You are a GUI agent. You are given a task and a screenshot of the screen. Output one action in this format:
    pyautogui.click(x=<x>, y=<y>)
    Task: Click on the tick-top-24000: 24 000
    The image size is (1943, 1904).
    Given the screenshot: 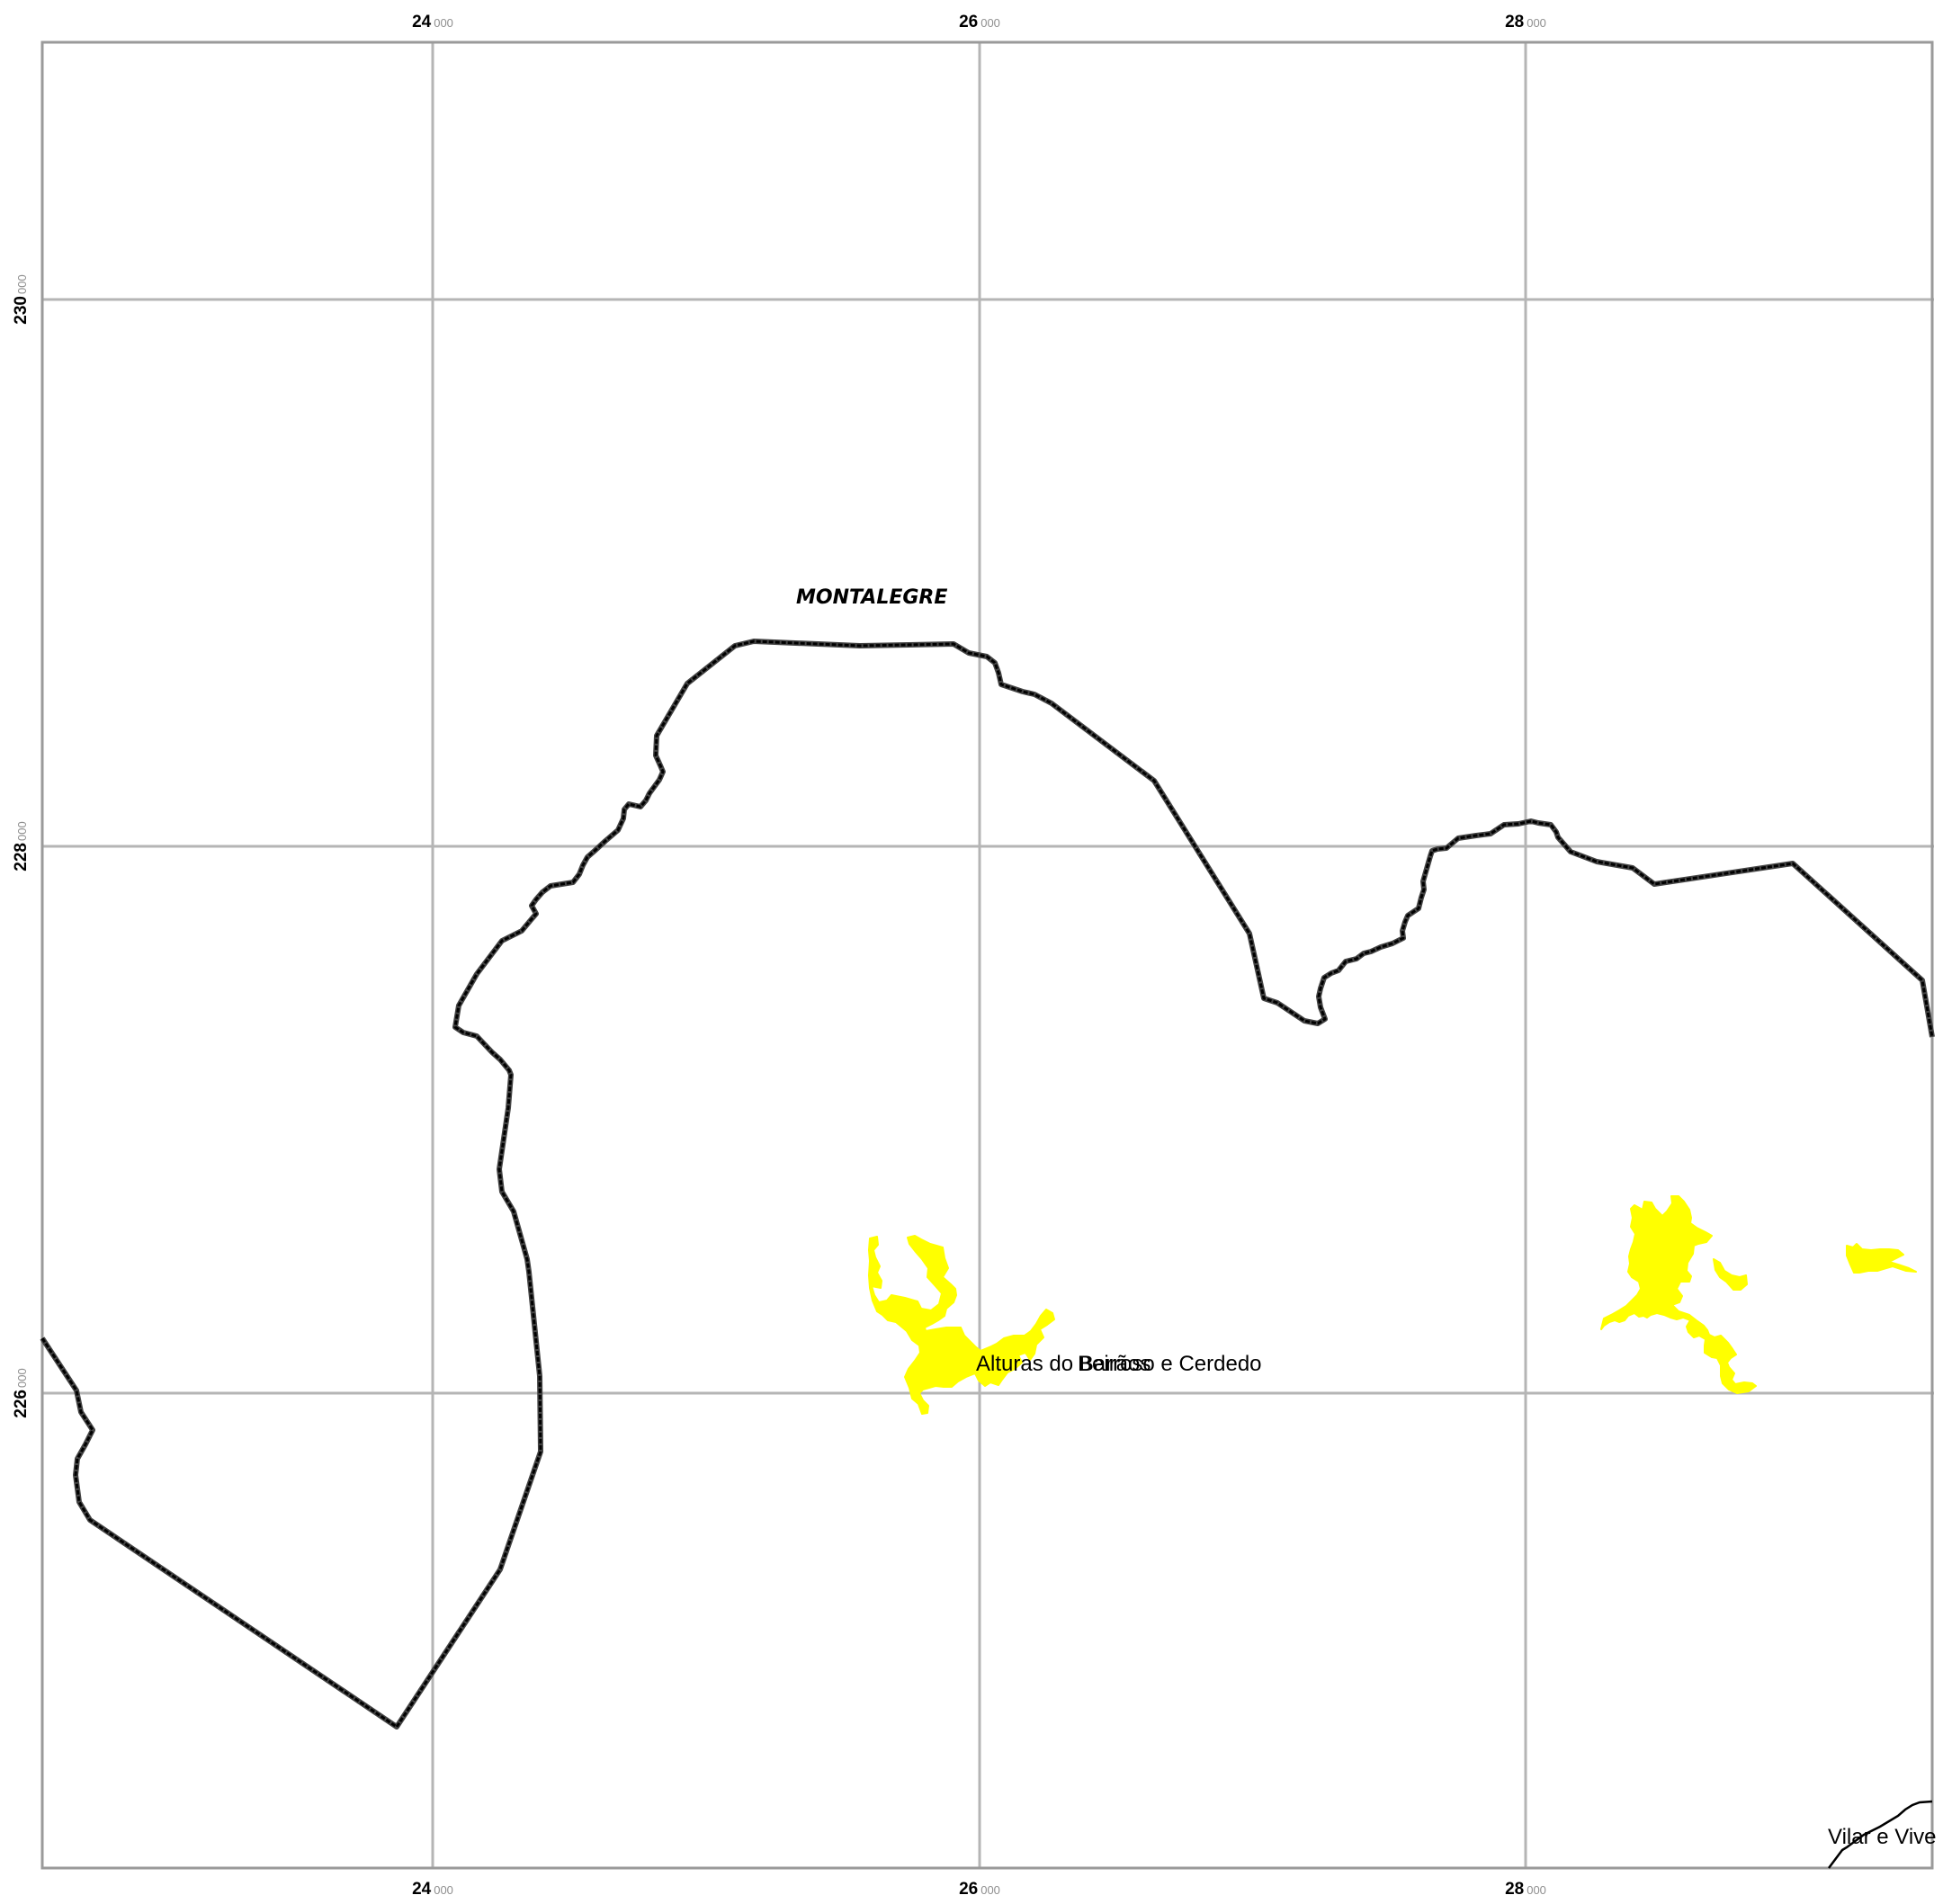 What is the action you would take?
    pyautogui.click(x=433, y=22)
    